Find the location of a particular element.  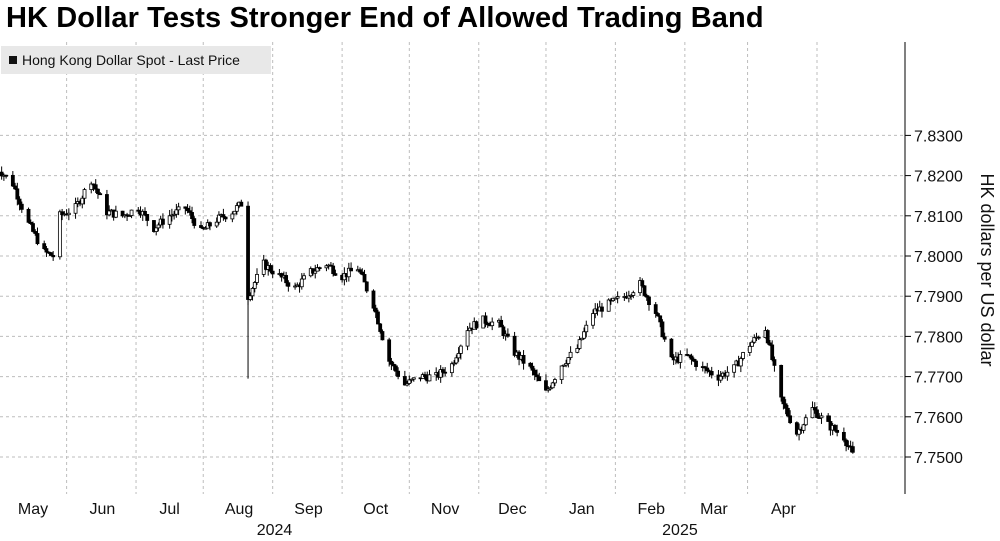

x-tick-label: Apr is located at coordinates (784, 509).